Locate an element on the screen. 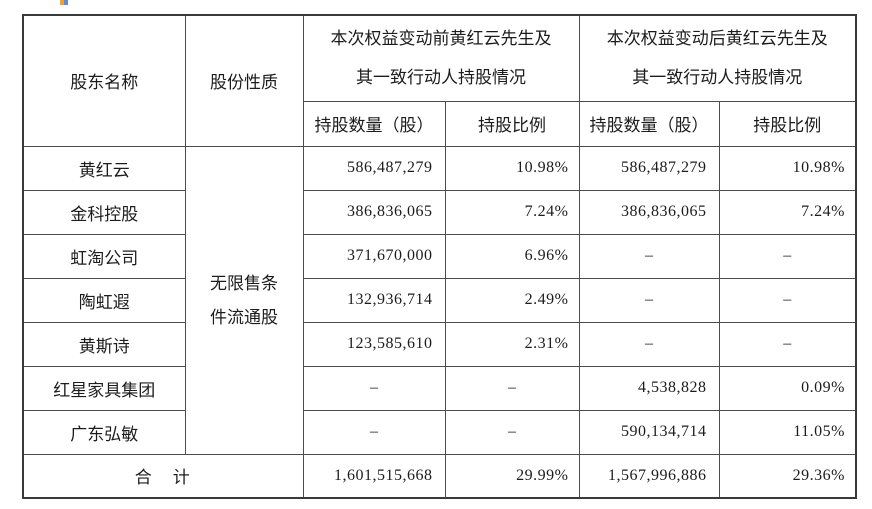 The image size is (872, 509). shareholder-name: 红星家具集团 is located at coordinates (104, 388).